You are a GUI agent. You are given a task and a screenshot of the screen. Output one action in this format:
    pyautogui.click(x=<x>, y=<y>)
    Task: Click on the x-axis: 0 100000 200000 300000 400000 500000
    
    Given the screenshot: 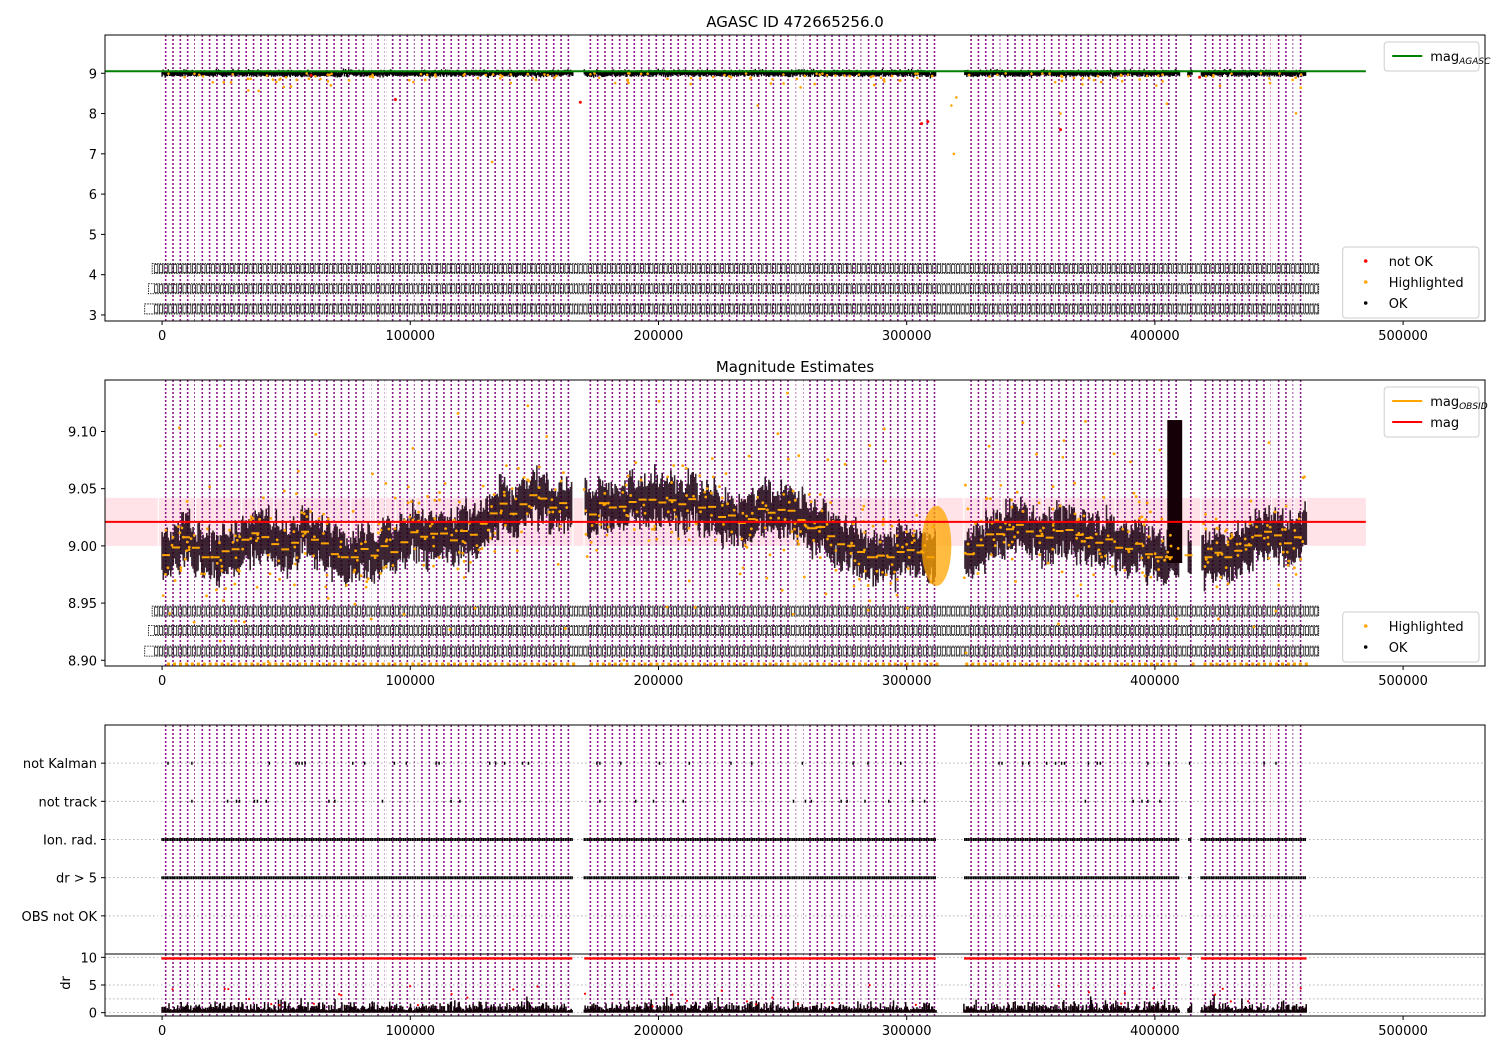 What is the action you would take?
    pyautogui.click(x=793, y=332)
    